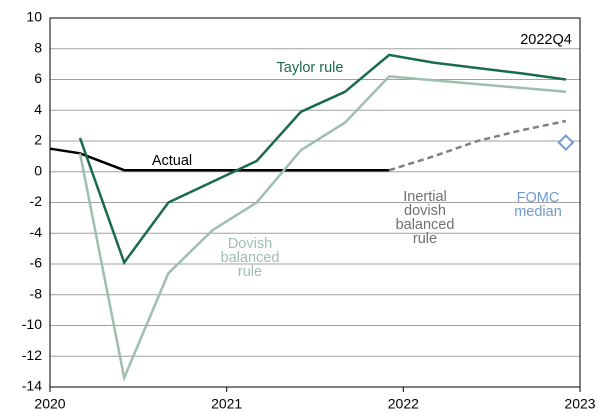  What do you see at coordinates (38, 47) in the screenshot?
I see `y-tick-label: 8` at bounding box center [38, 47].